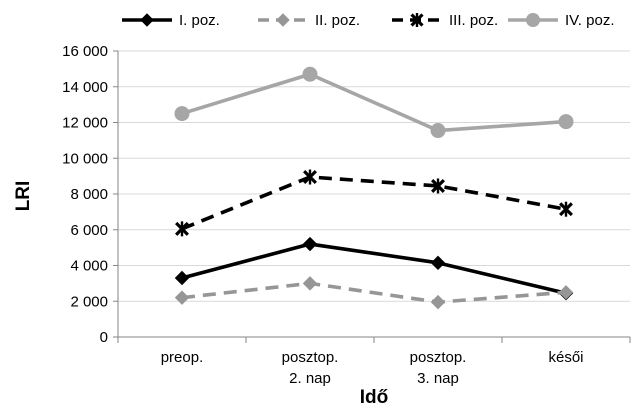 The height and width of the screenshot is (412, 638). Describe the element at coordinates (89, 266) in the screenshot. I see `y-tick-label: 4 000` at that location.